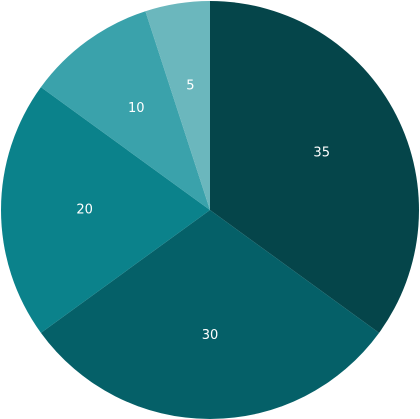 Image resolution: width=420 pixels, height=419 pixels. Describe the element at coordinates (321, 153) in the screenshot. I see `pie-slice-label-35: 35` at that location.